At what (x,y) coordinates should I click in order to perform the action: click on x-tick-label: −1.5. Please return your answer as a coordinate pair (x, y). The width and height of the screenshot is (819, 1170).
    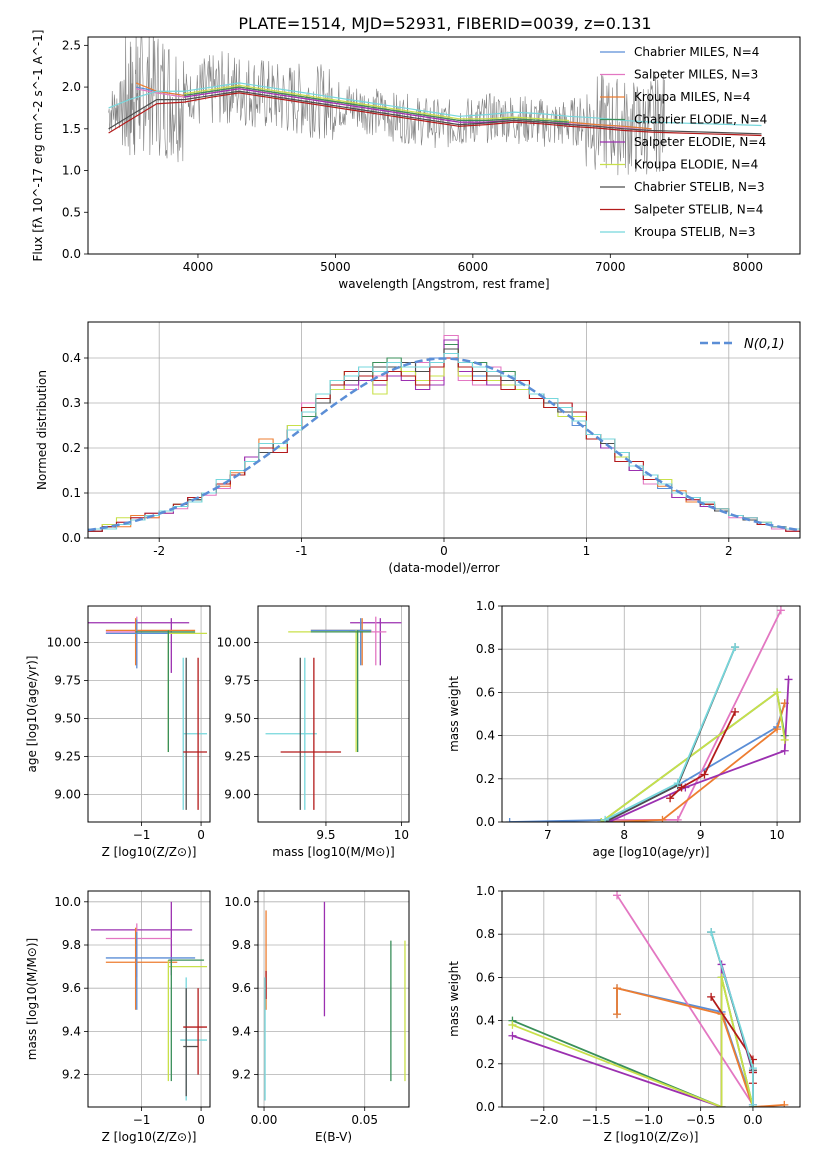
    Looking at the image, I should click on (596, 1120).